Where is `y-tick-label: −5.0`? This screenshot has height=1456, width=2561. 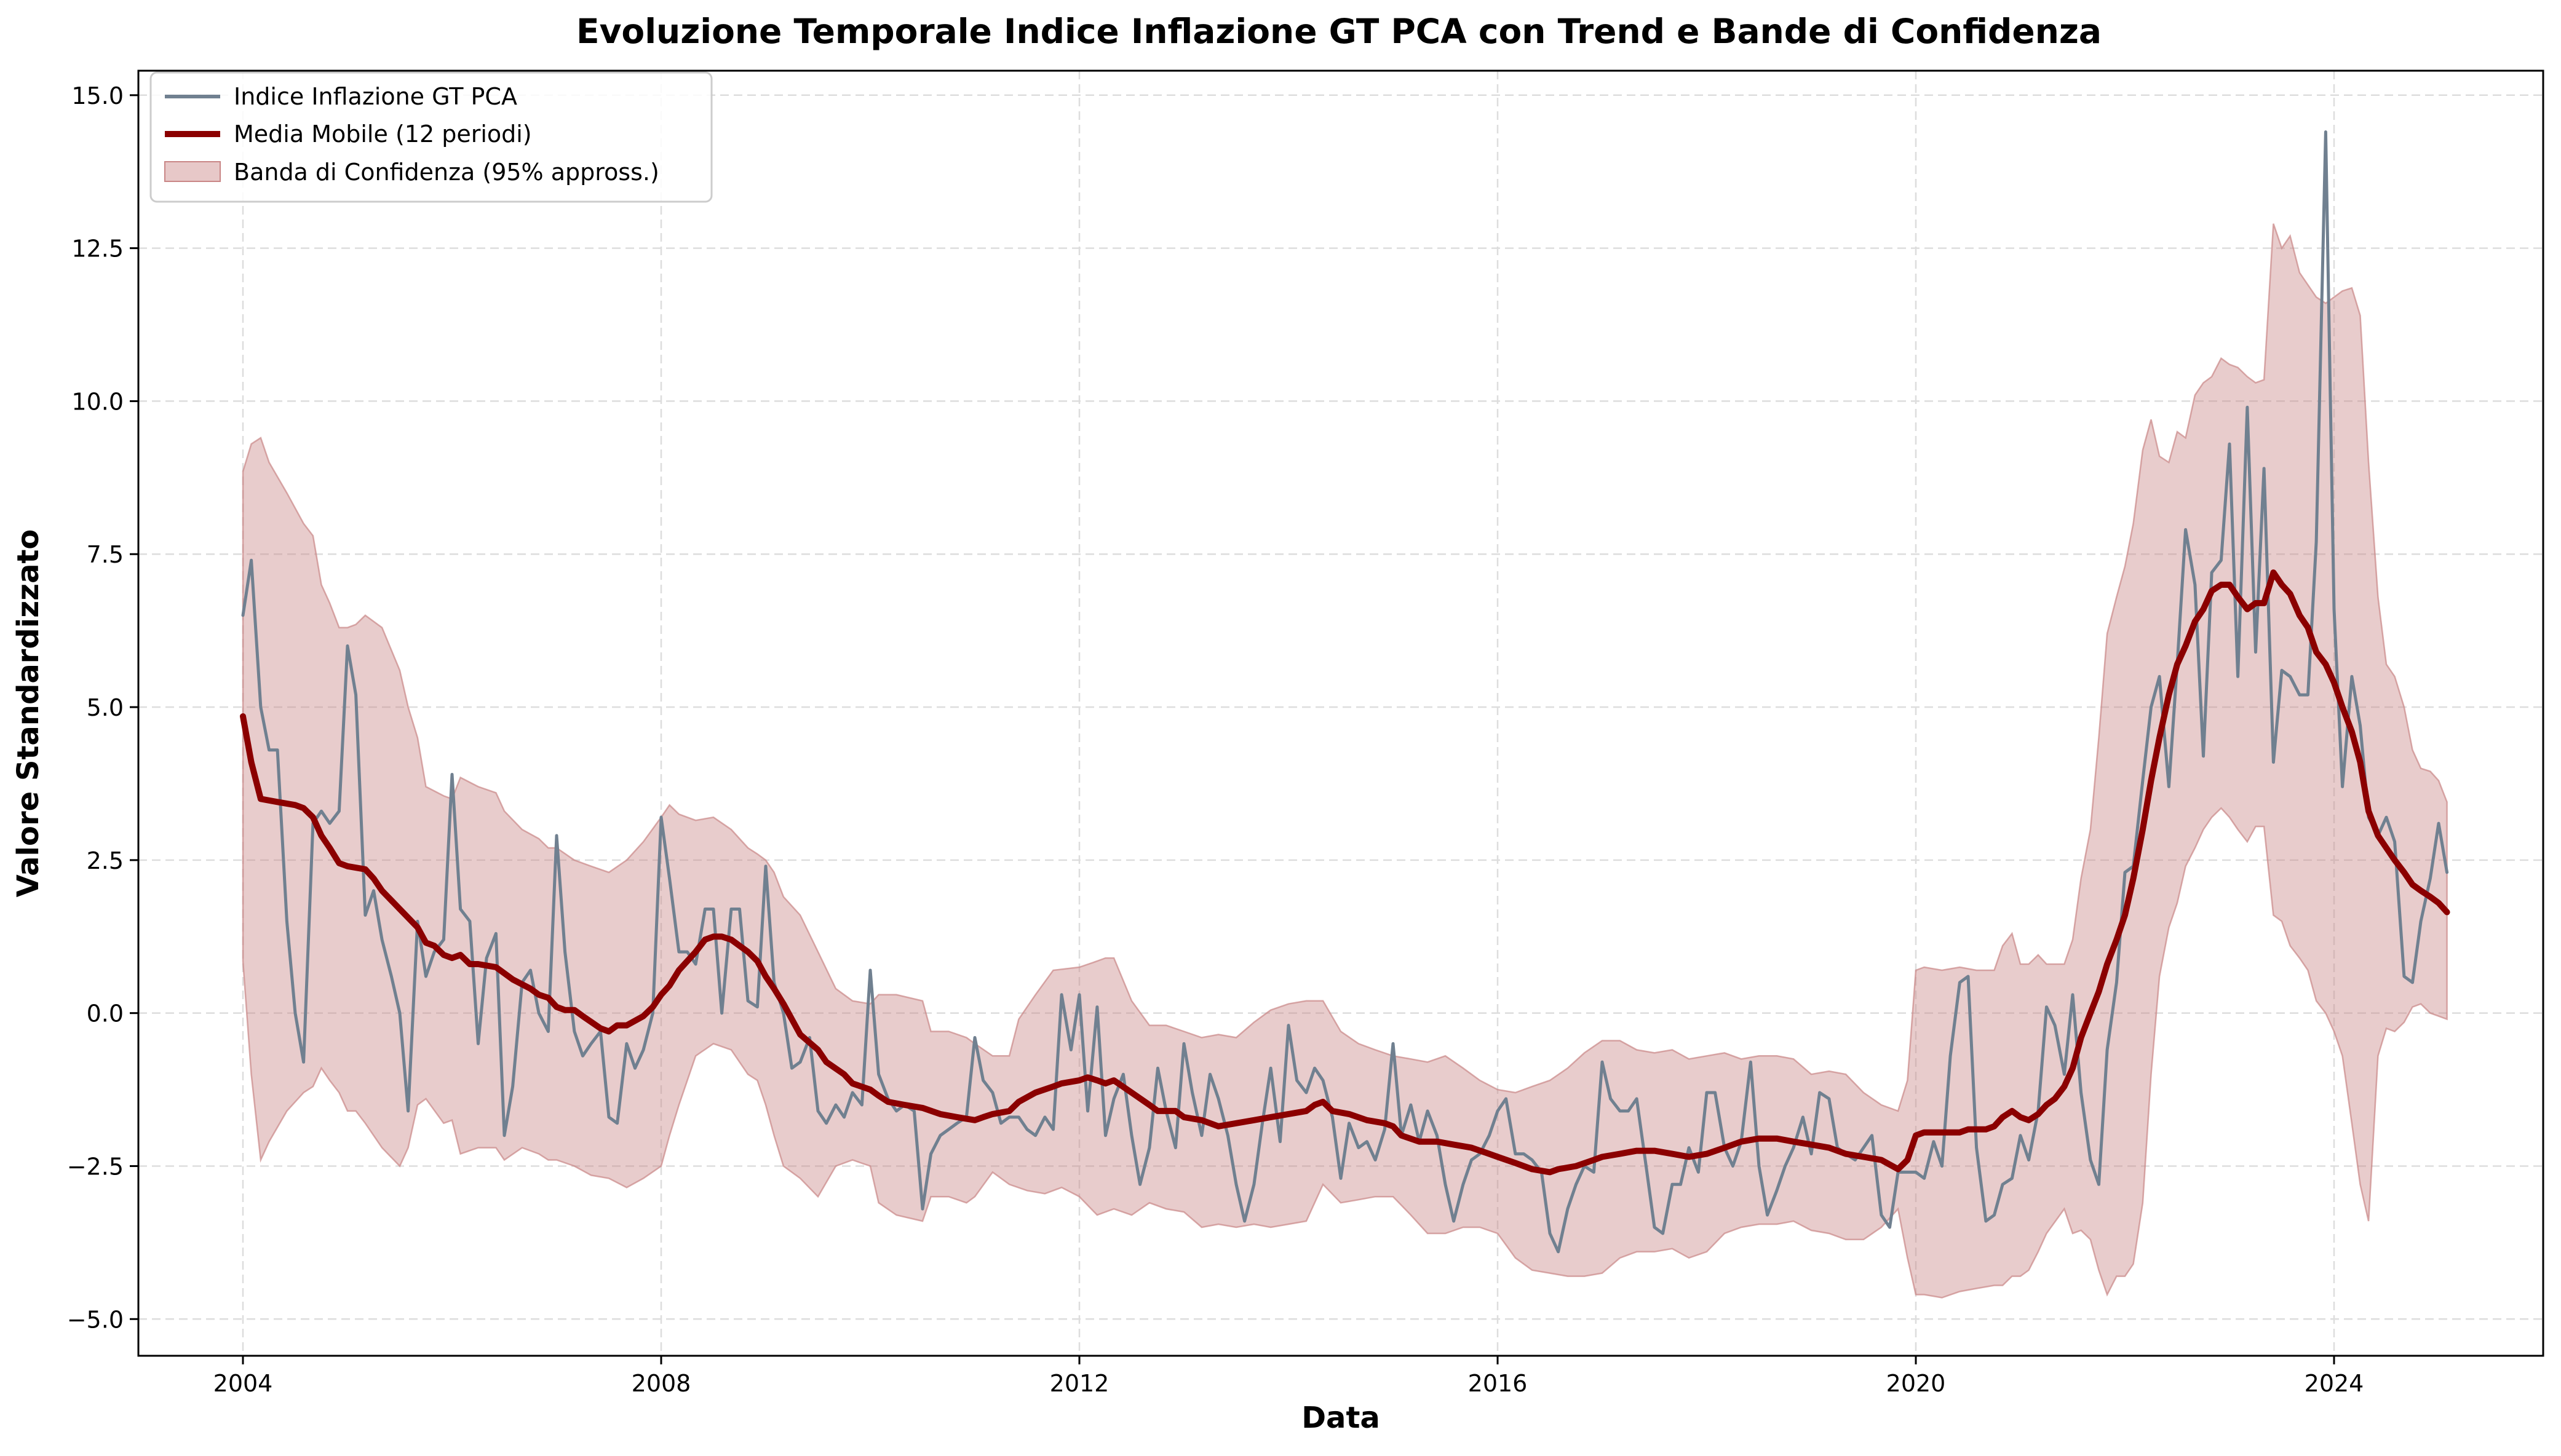
y-tick-label: −5.0 is located at coordinates (95, 1319).